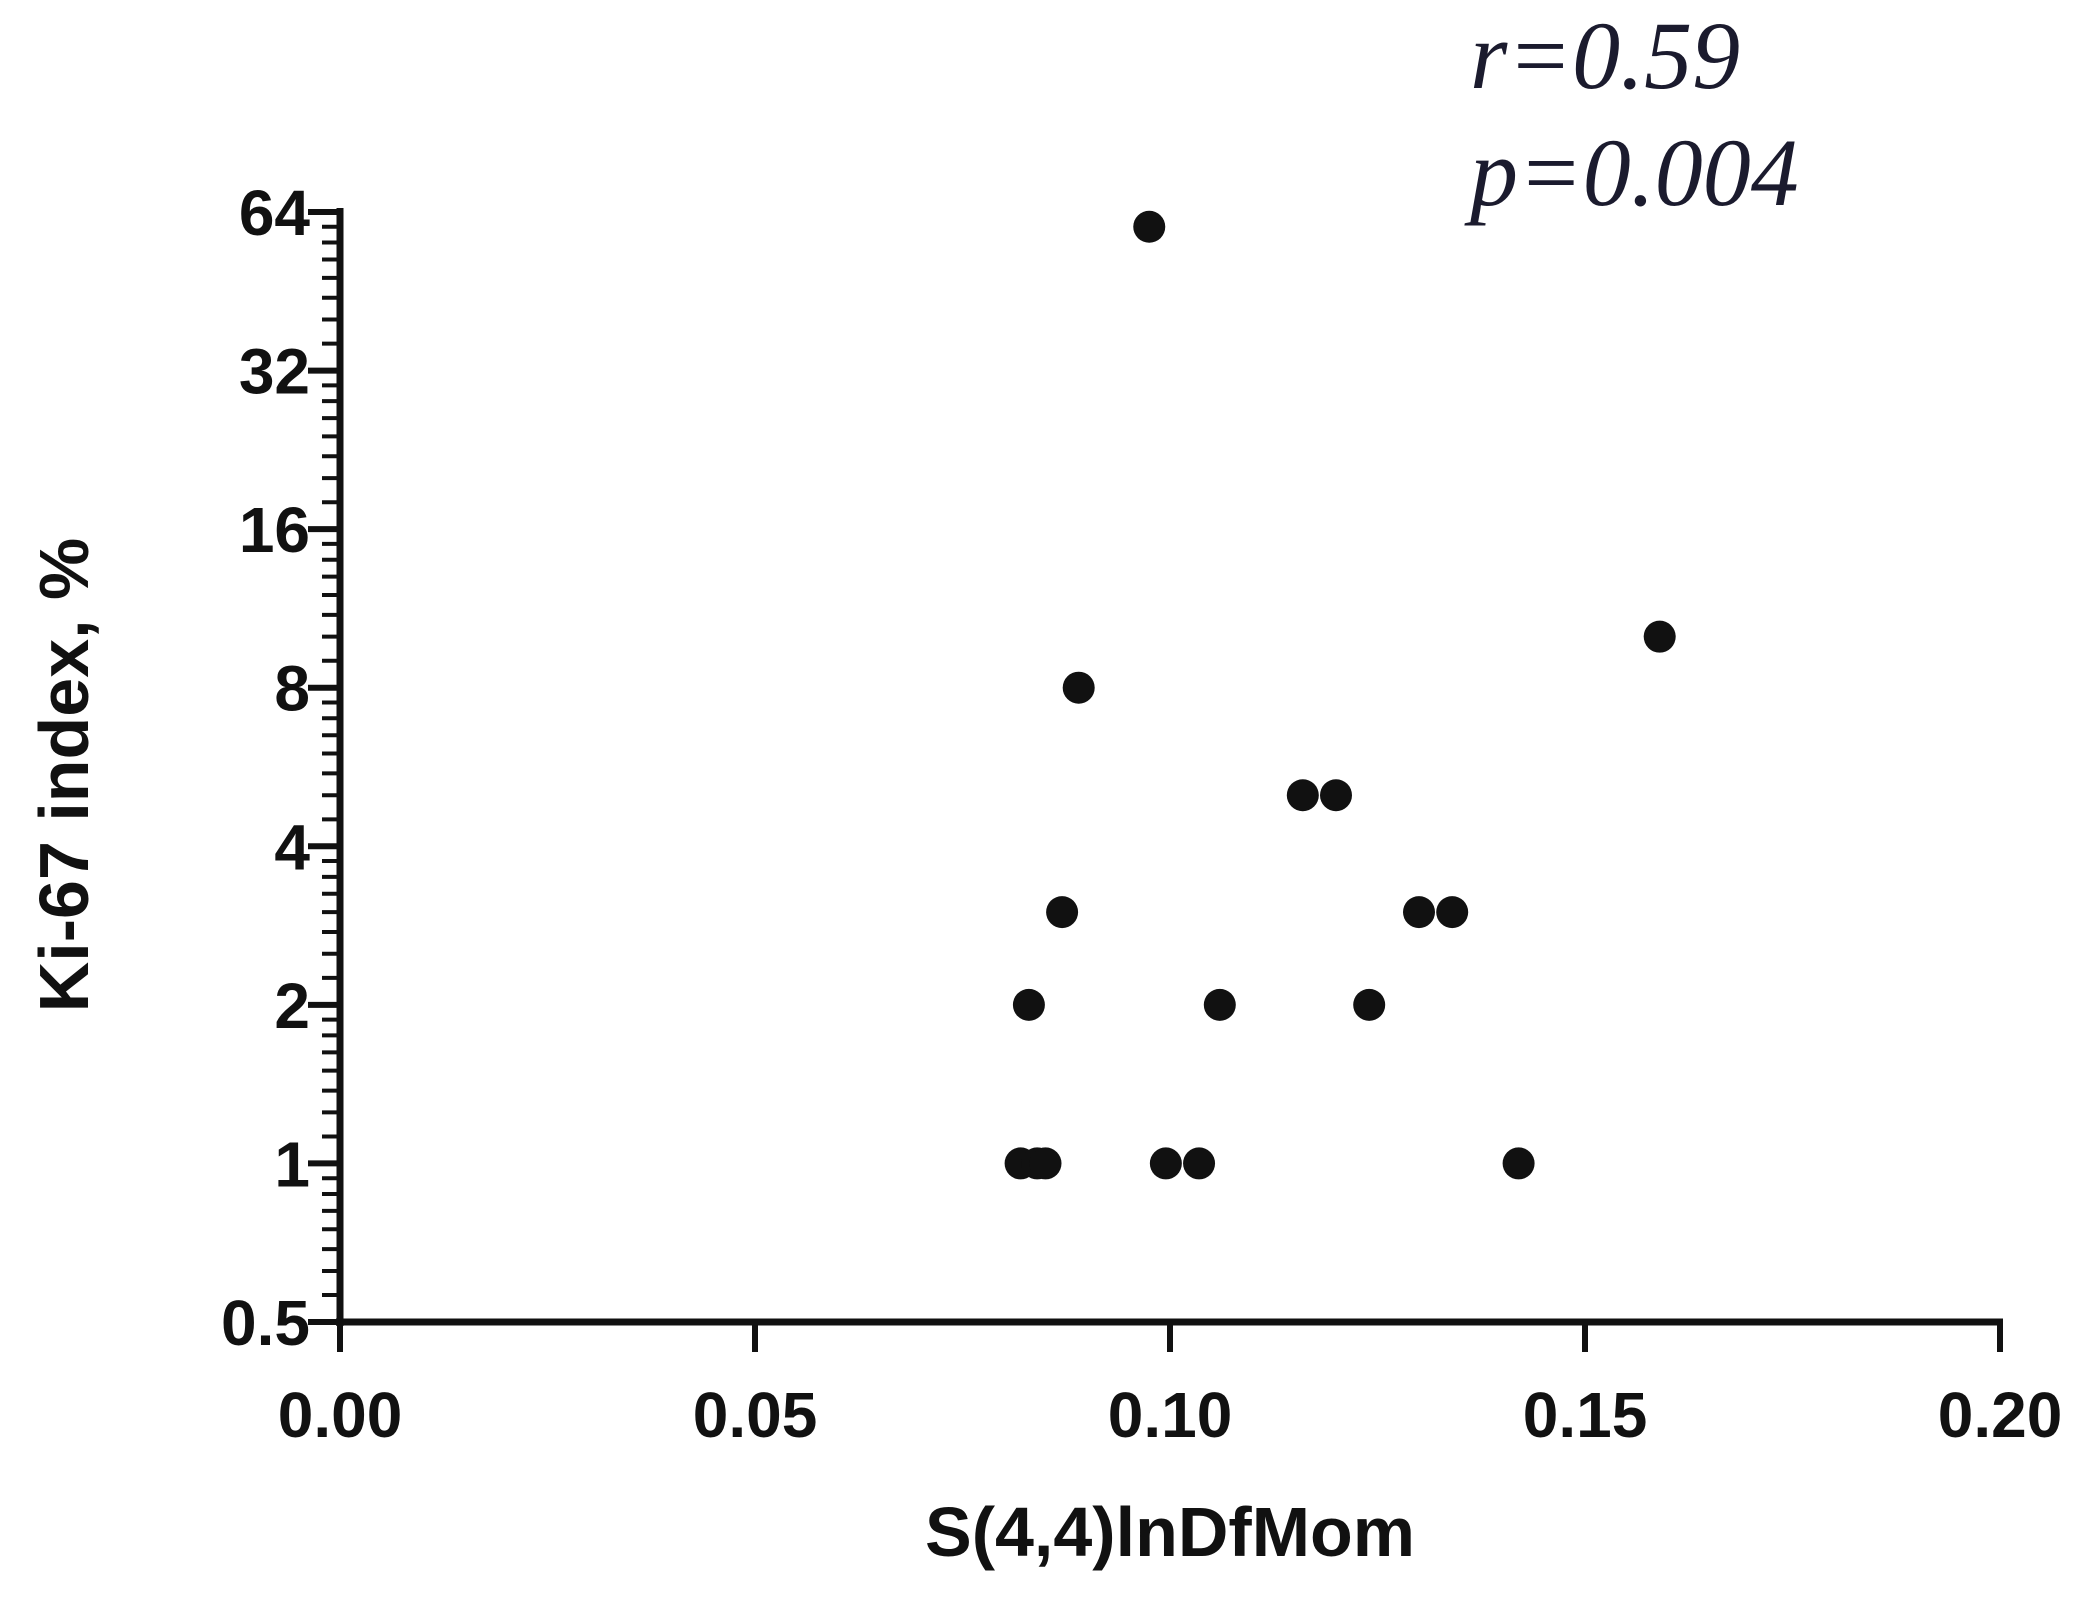 Image resolution: width=2089 pixels, height=1609 pixels. What do you see at coordinates (1585, 1415) in the screenshot?
I see `x-tick-label: 0.15` at bounding box center [1585, 1415].